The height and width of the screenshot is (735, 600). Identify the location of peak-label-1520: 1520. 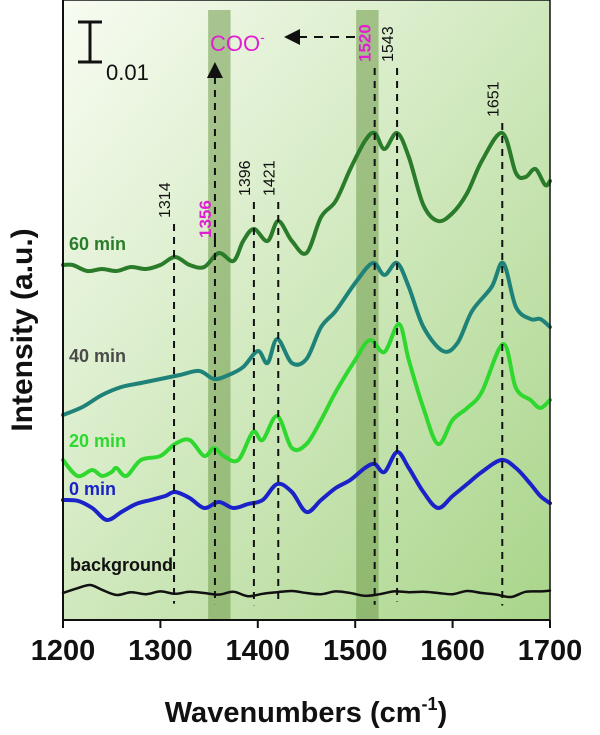
(365, 43).